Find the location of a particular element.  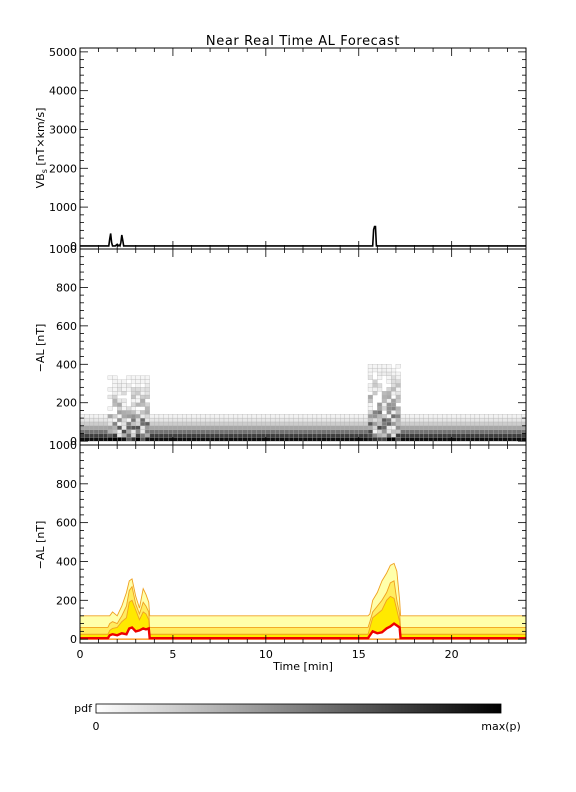

percentile-line is located at coordinates (303, 589).